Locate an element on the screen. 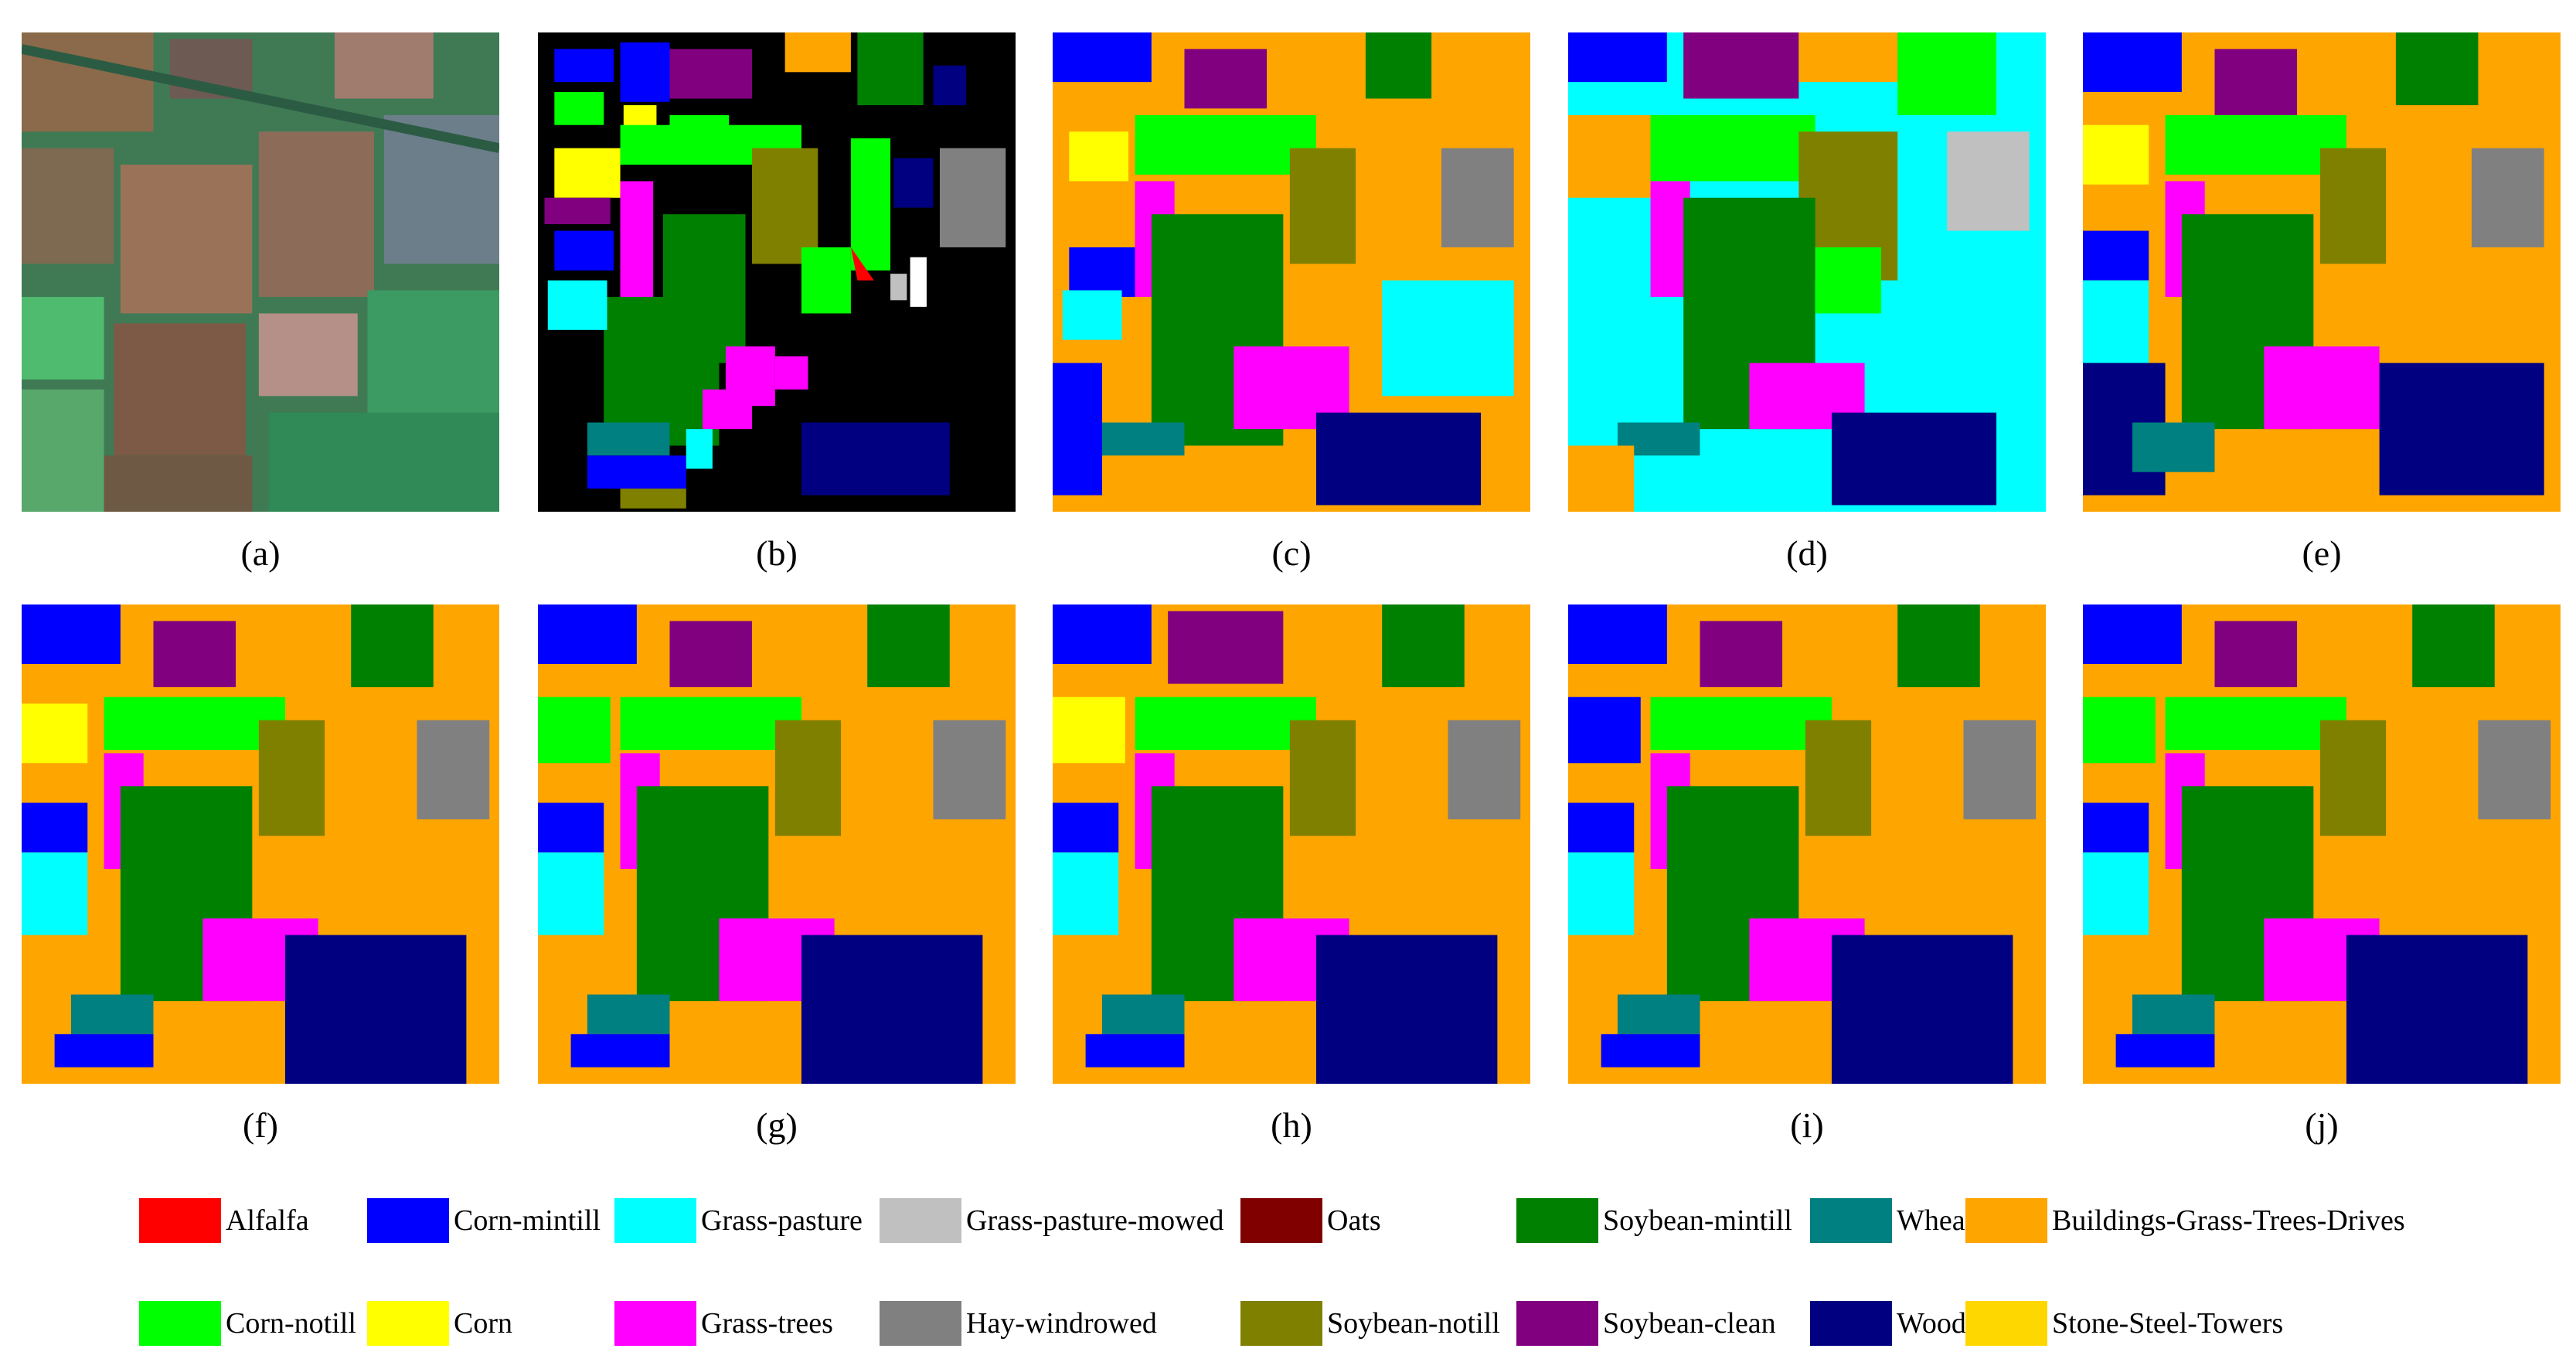 The image size is (2576, 1369). panel-i-classification-map is located at coordinates (1807, 844).